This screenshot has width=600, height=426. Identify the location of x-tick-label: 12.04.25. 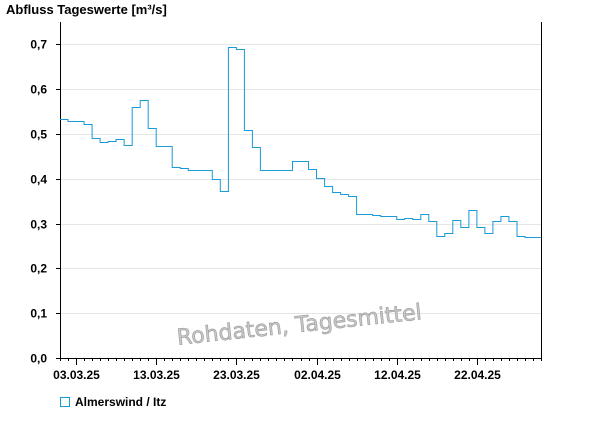
(397, 375).